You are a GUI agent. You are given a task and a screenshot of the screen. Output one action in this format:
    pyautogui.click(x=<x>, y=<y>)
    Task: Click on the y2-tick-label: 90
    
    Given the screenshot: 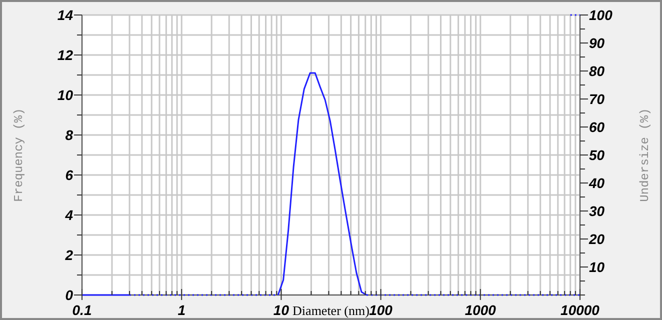 What is the action you would take?
    pyautogui.click(x=597, y=43)
    